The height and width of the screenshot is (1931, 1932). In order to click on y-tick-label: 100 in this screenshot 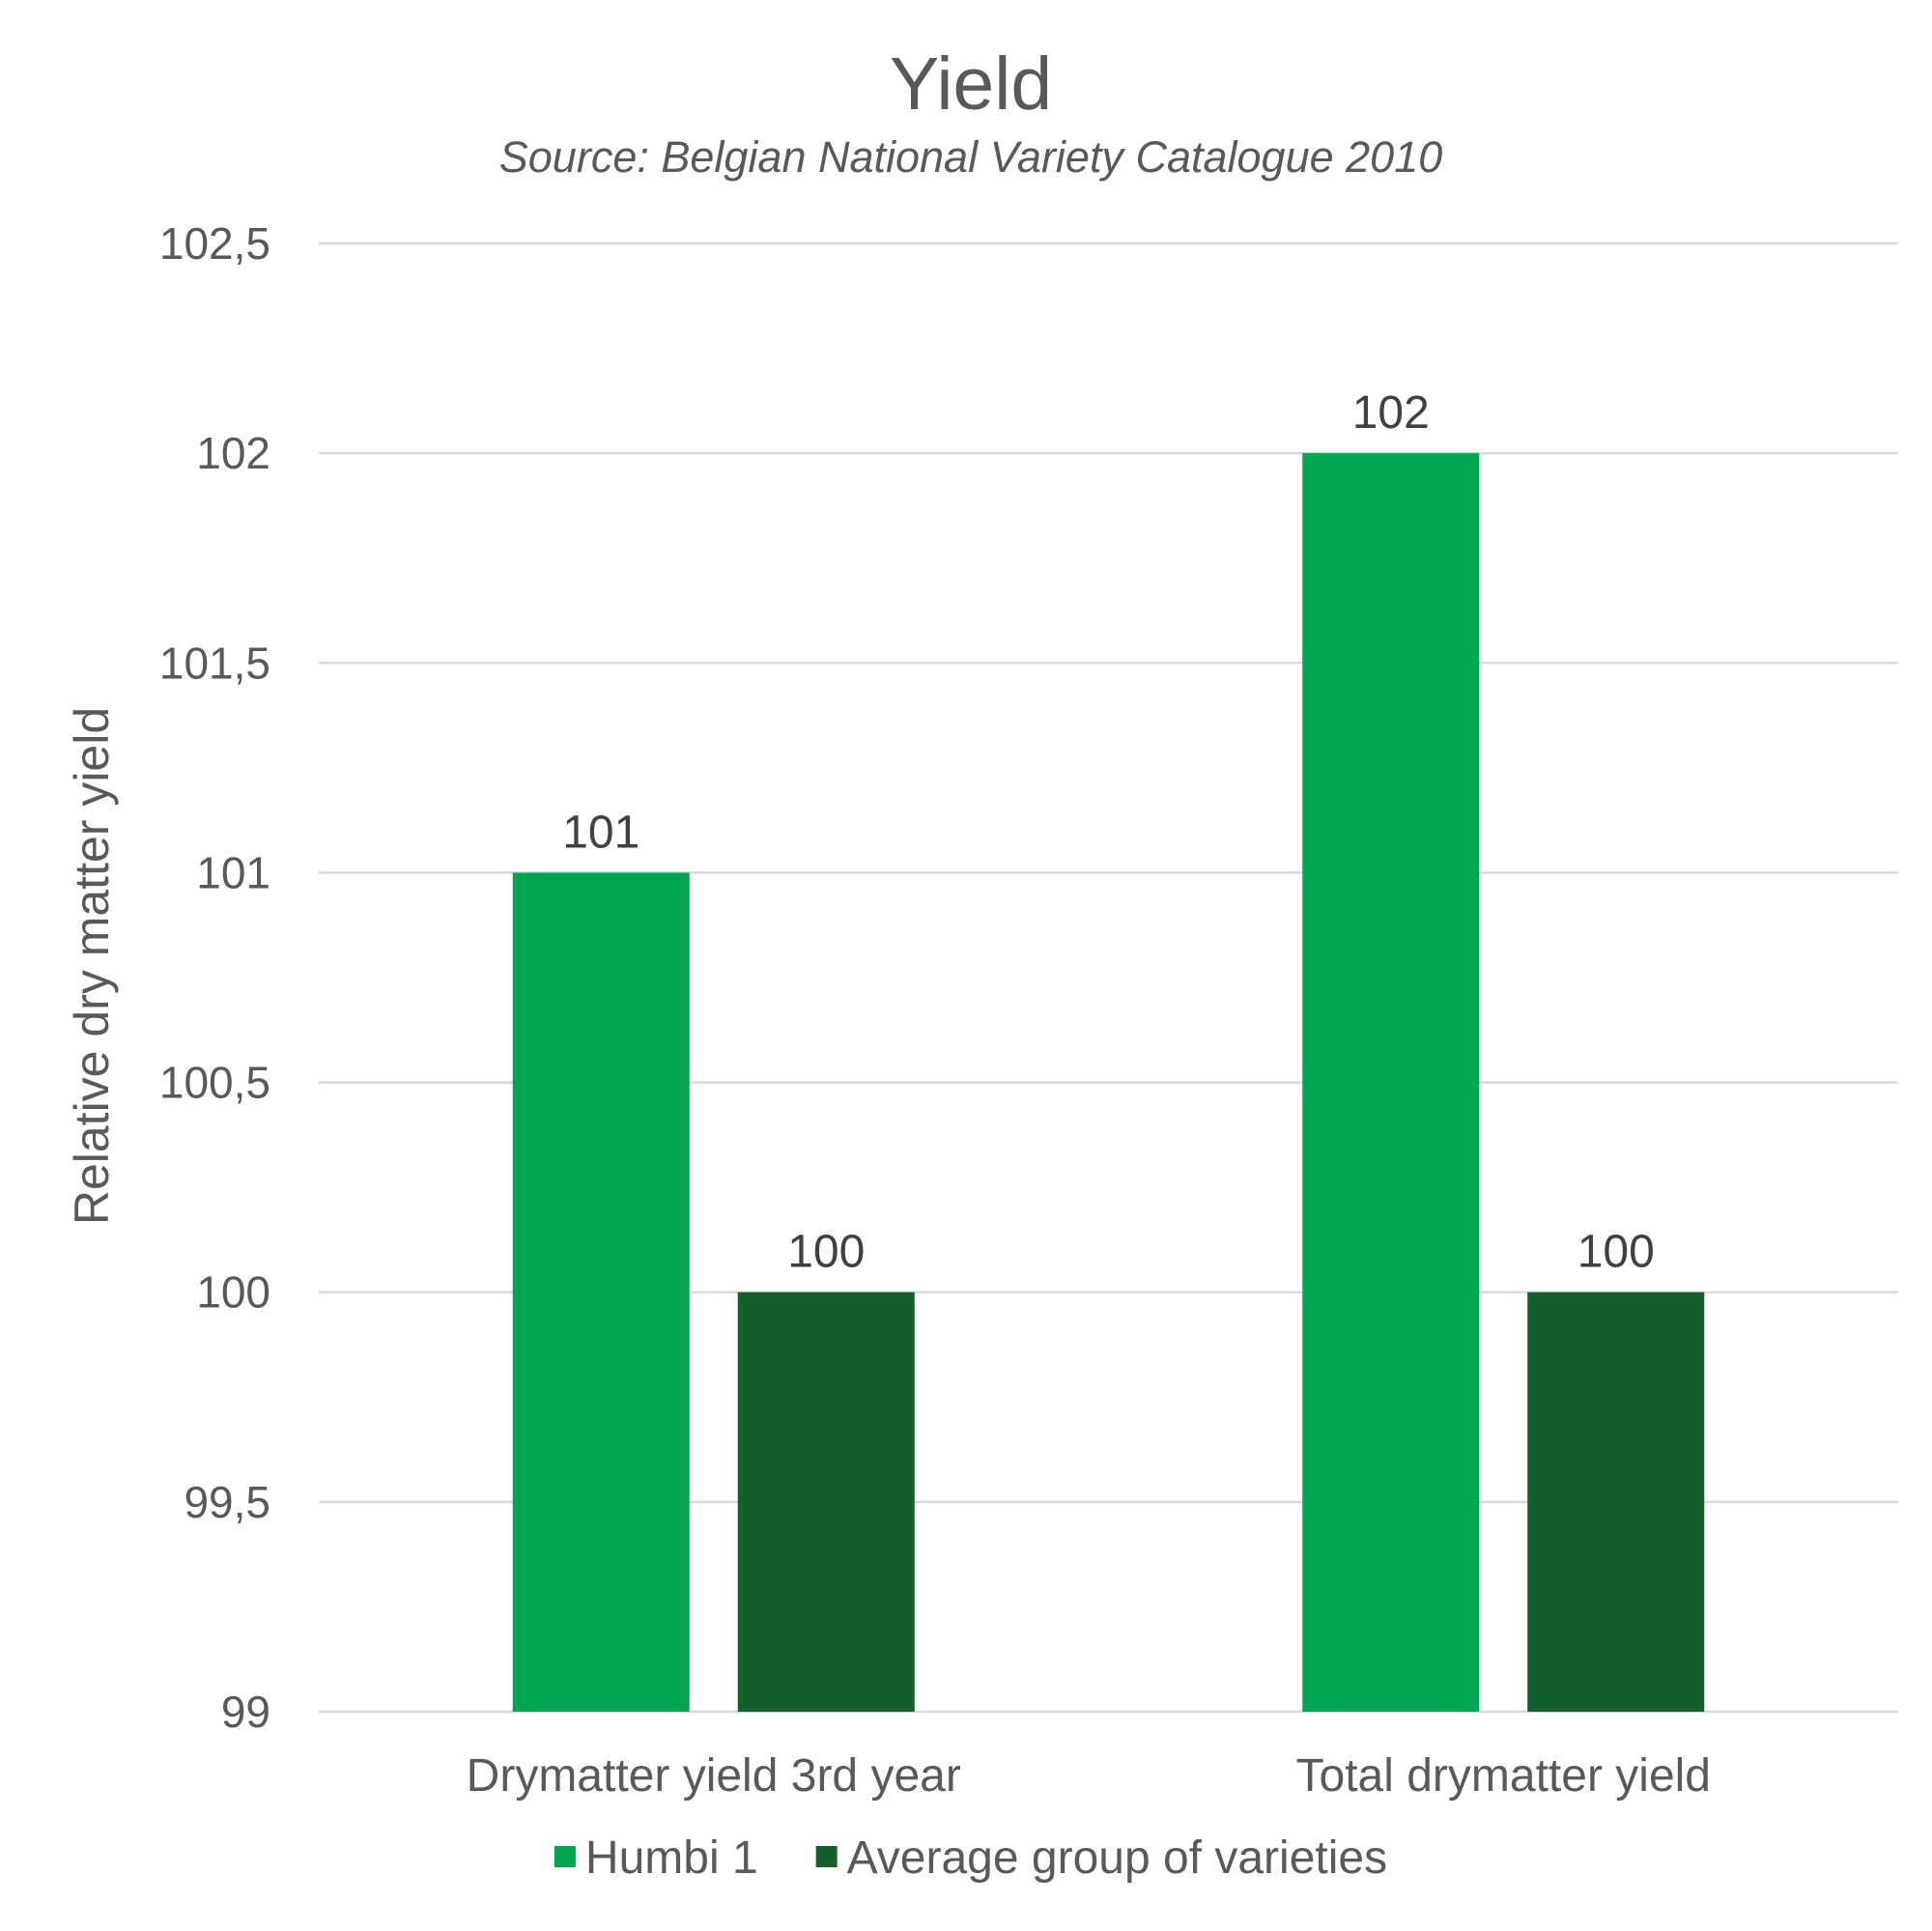, I will do `click(233, 1292)`.